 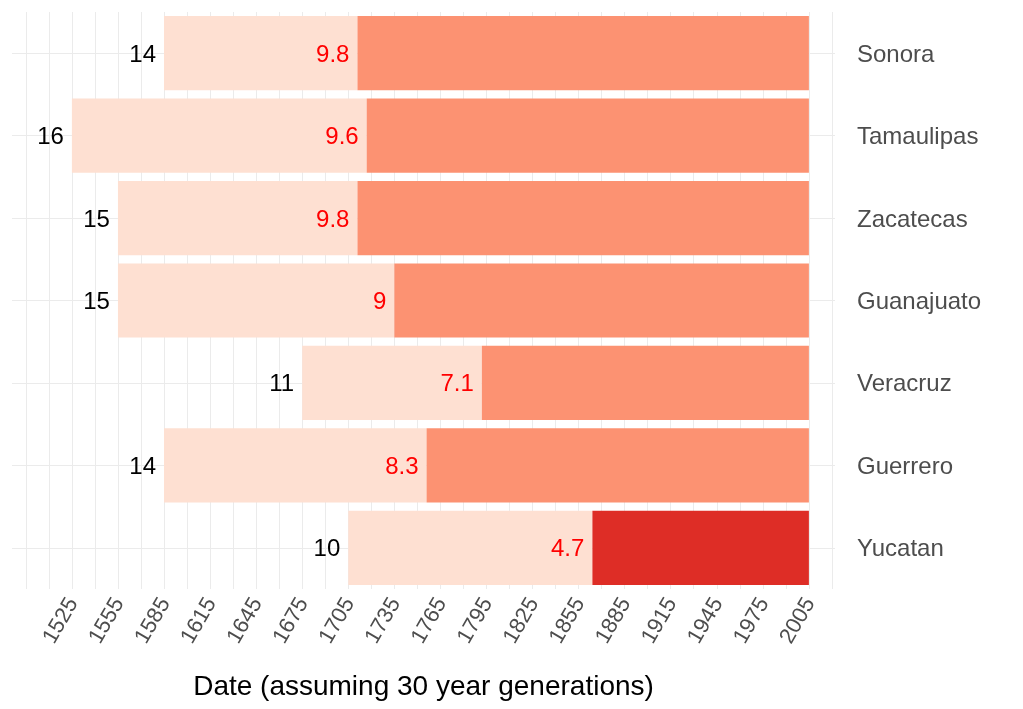 What do you see at coordinates (904, 383) in the screenshot?
I see `y-tick-label: Veracruz` at bounding box center [904, 383].